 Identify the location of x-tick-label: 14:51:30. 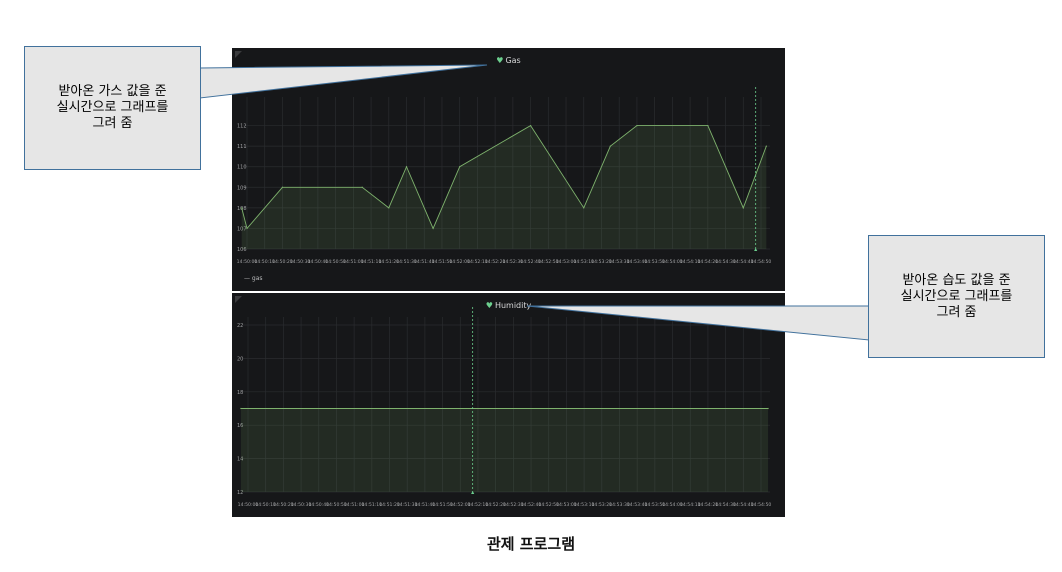
(406, 262).